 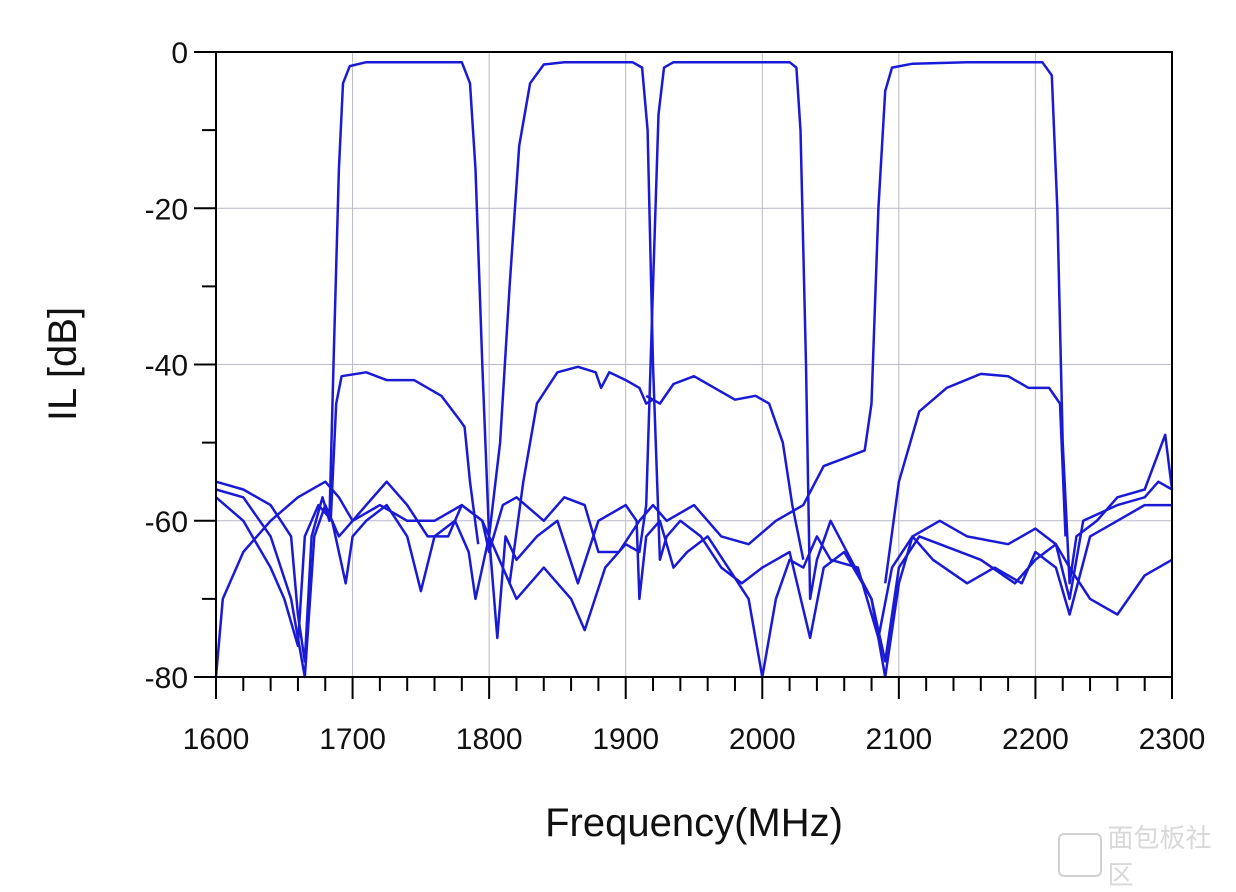 What do you see at coordinates (166, 678) in the screenshot?
I see `y-tick-label: -80` at bounding box center [166, 678].